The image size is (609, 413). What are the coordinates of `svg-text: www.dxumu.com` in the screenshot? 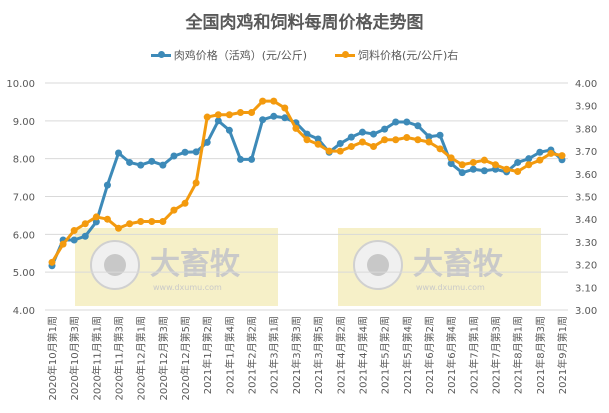 It's located at (450, 287).